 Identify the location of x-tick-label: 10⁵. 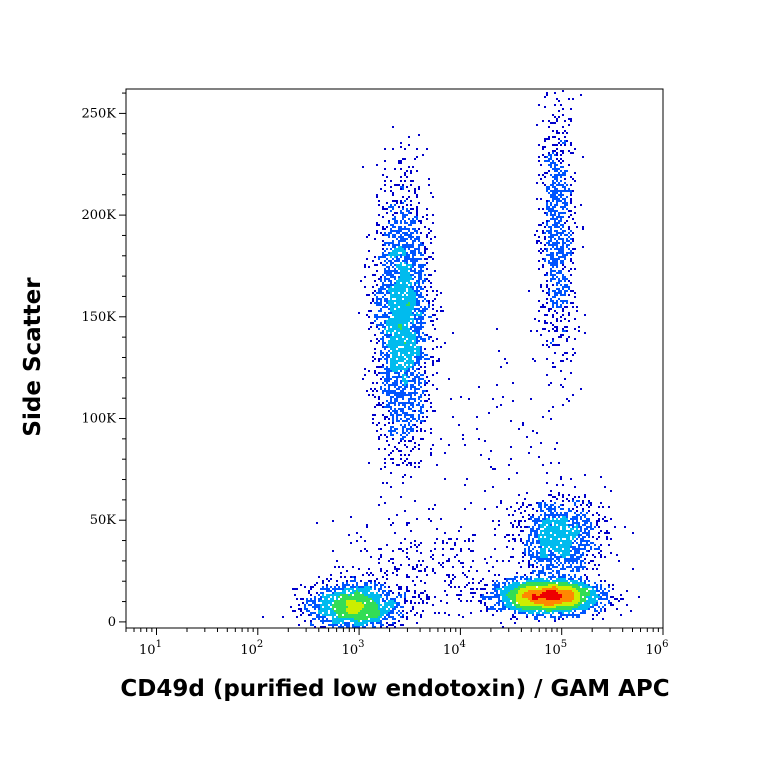
(555, 648).